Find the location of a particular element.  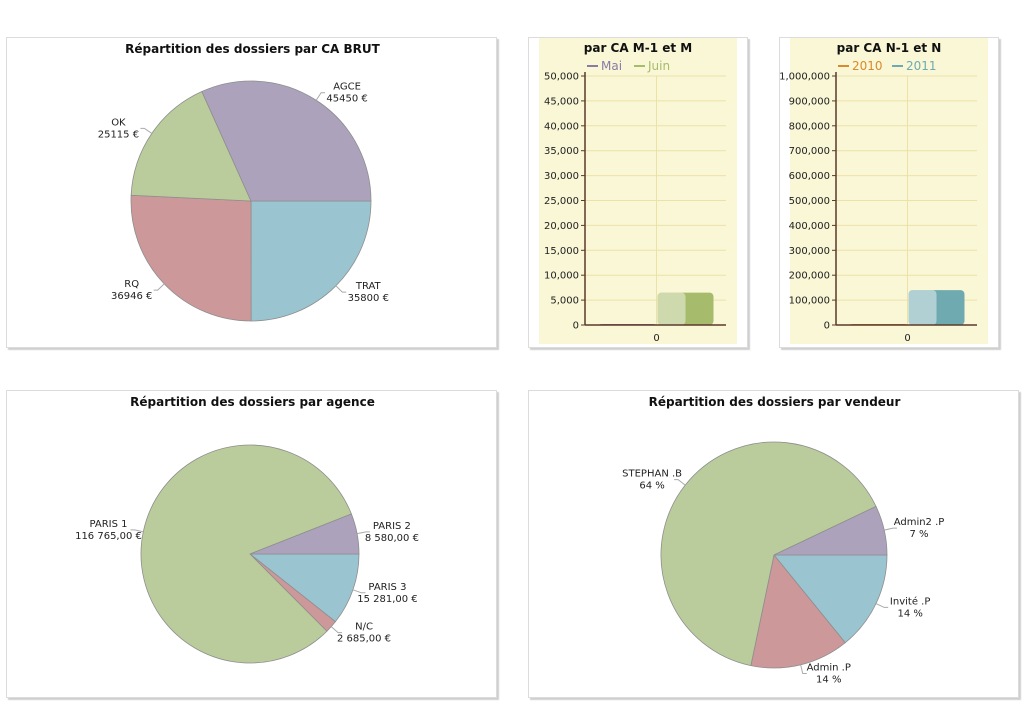

pie-label-name: Admin .P is located at coordinates (829, 668).